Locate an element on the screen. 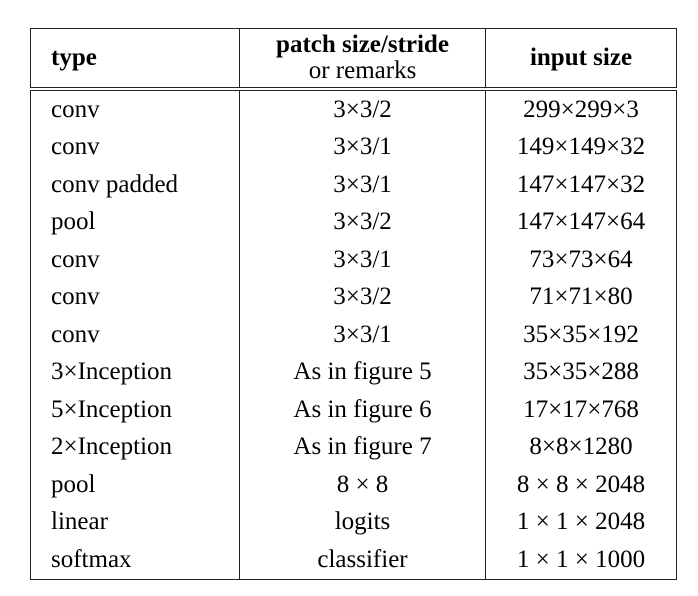 The width and height of the screenshot is (698, 596). header-text: patch size/stride is located at coordinates (362, 44).